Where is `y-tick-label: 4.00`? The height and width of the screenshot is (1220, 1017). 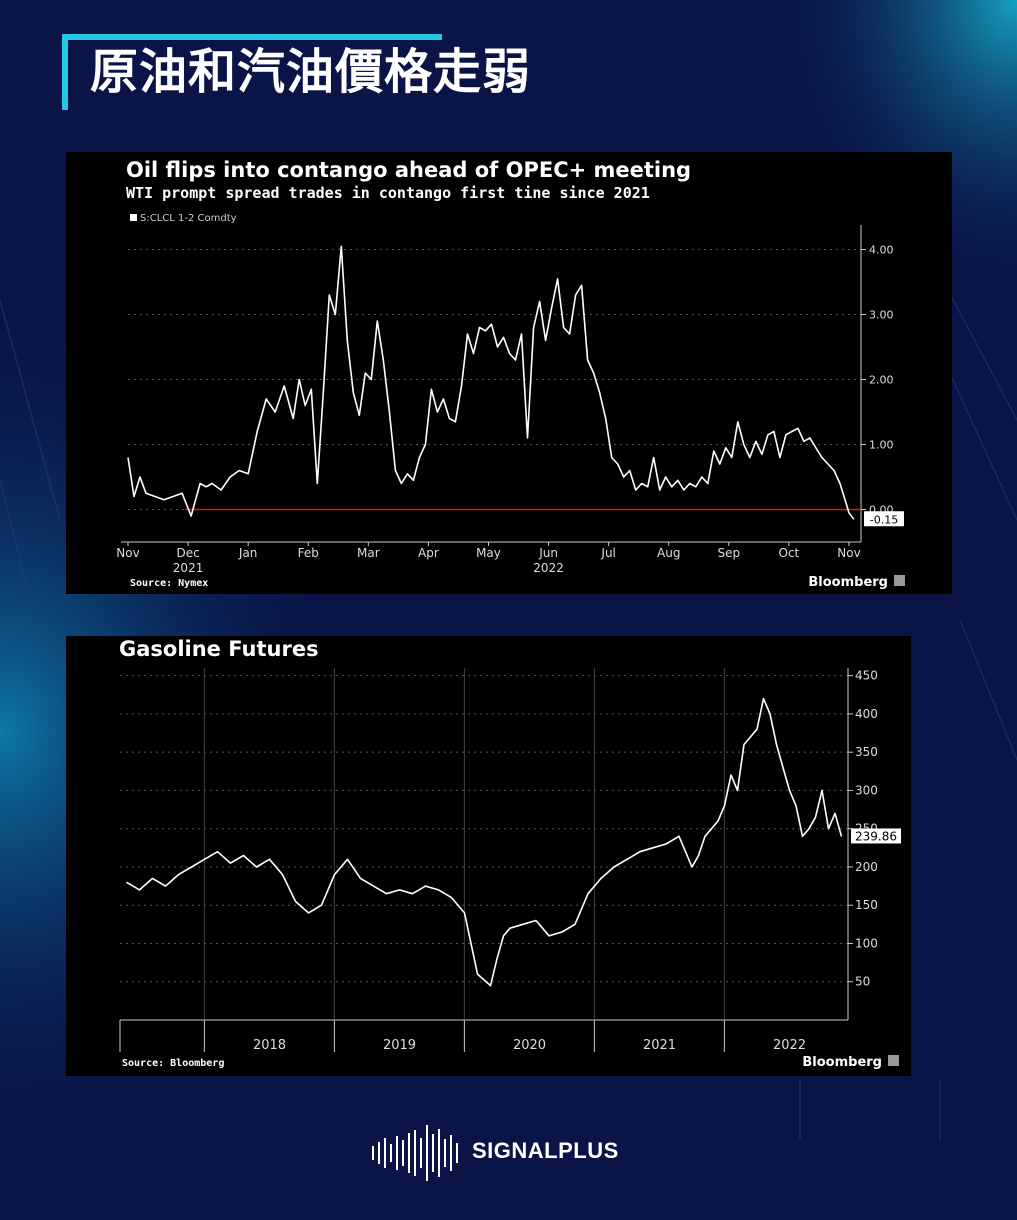
y-tick-label: 4.00 is located at coordinates (881, 250).